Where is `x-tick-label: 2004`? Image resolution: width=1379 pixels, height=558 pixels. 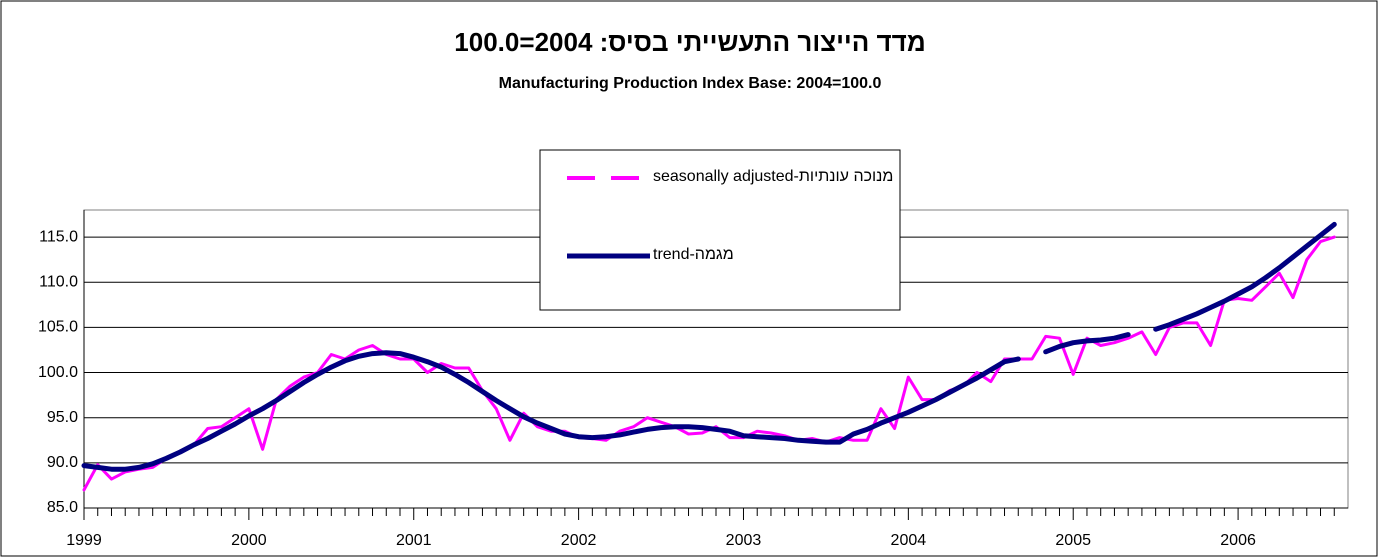 x-tick-label: 2004 is located at coordinates (909, 540).